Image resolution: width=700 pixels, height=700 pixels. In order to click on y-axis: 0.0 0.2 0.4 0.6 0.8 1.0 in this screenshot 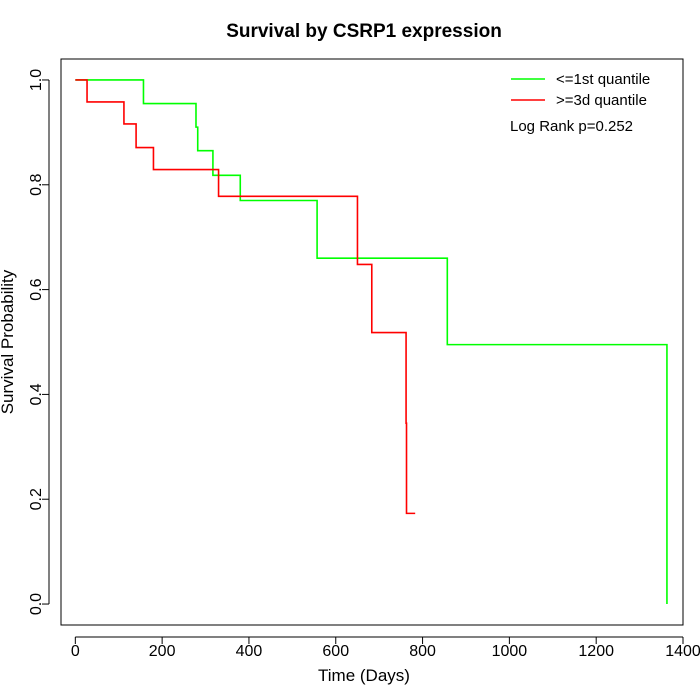, I will do `click(39, 342)`.